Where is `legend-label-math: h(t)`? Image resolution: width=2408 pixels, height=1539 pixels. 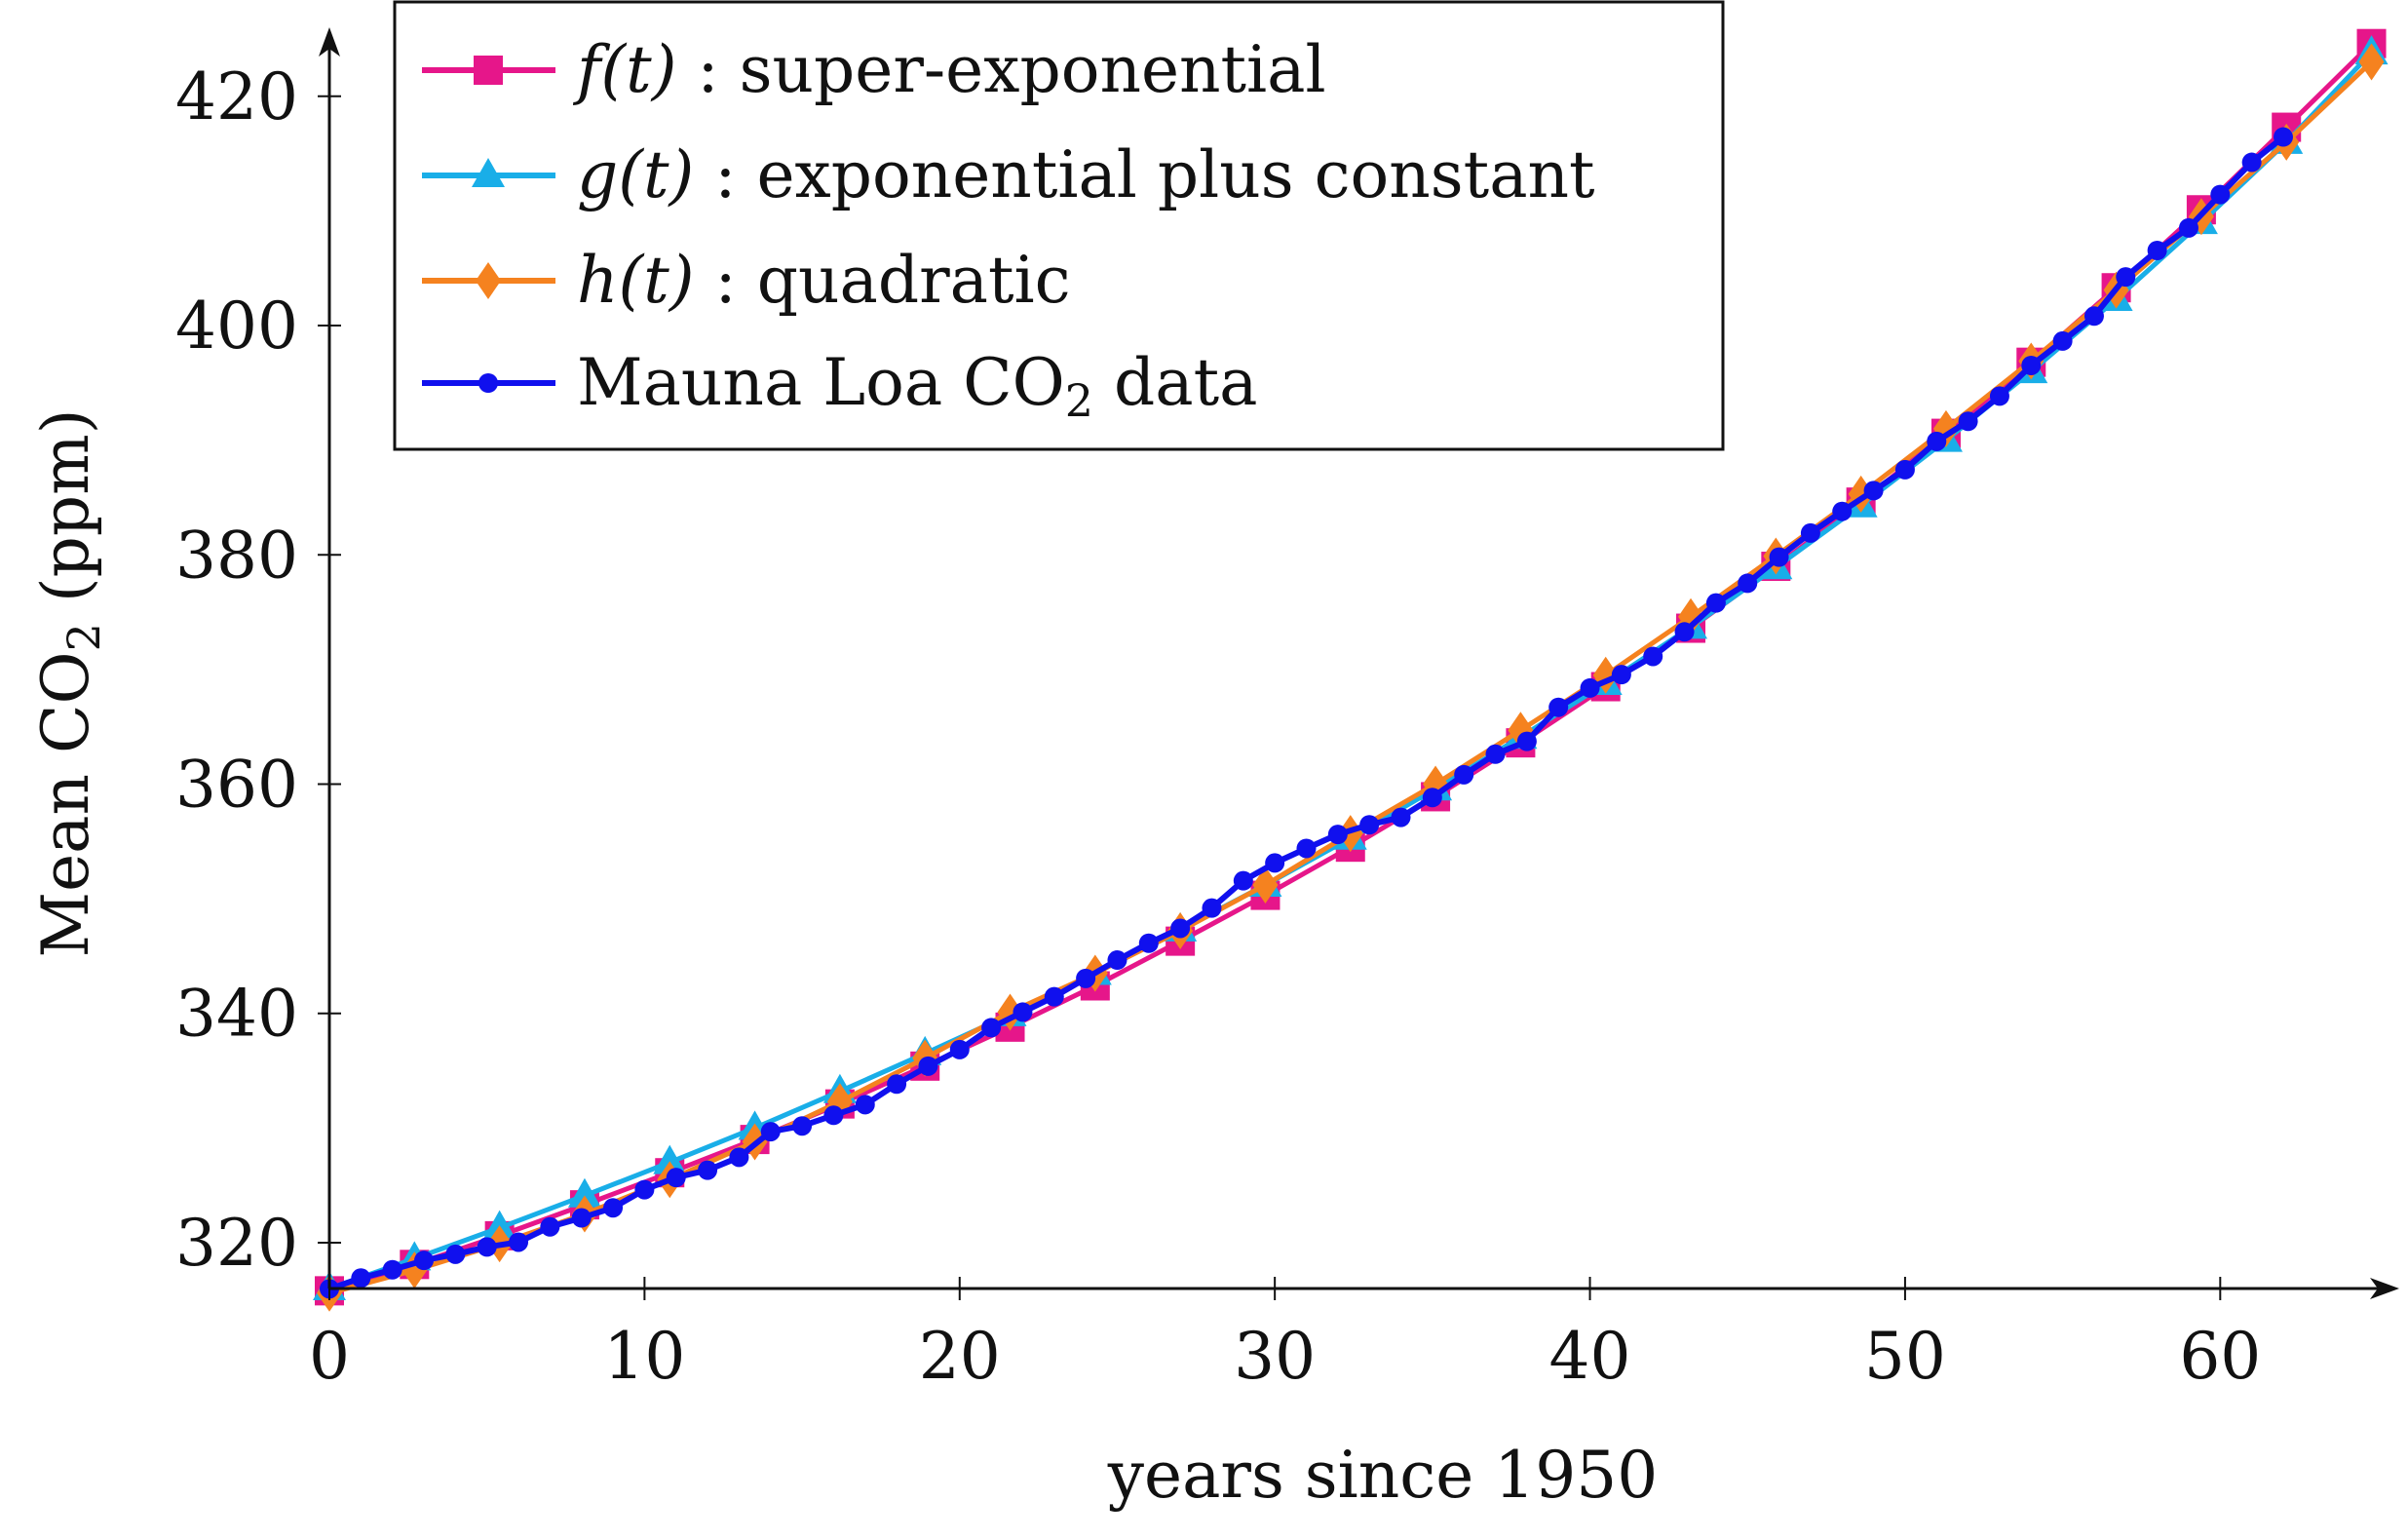 legend-label-math: h(t) is located at coordinates (636, 280).